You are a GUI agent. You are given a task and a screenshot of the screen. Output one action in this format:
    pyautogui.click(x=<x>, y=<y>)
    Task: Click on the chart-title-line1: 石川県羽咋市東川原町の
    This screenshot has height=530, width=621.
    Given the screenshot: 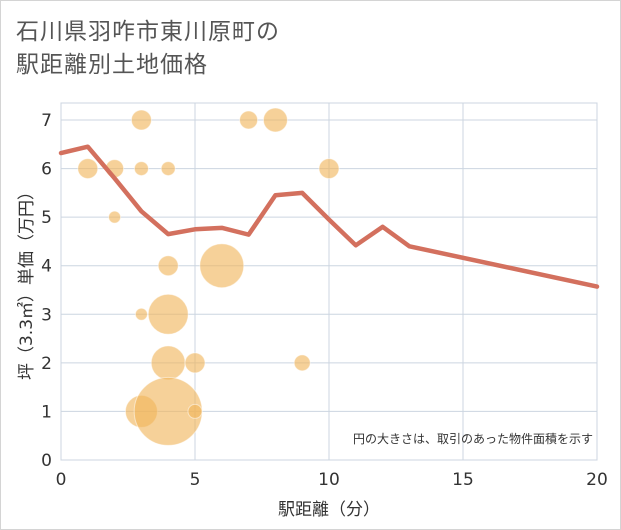 What is the action you would take?
    pyautogui.click(x=148, y=32)
    